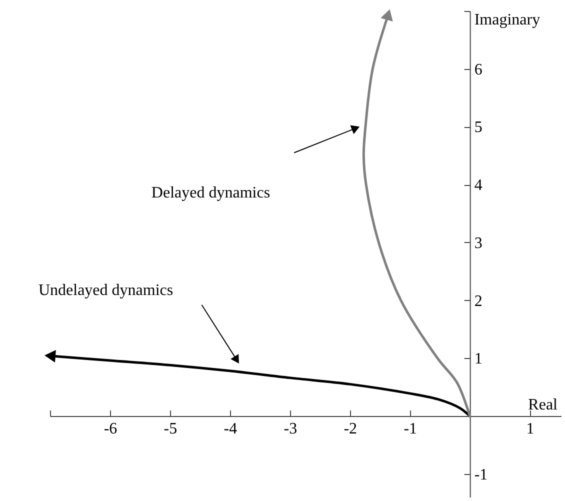 The width and height of the screenshot is (565, 501). Describe the element at coordinates (478, 301) in the screenshot. I see `y-tick-label: 2` at that location.